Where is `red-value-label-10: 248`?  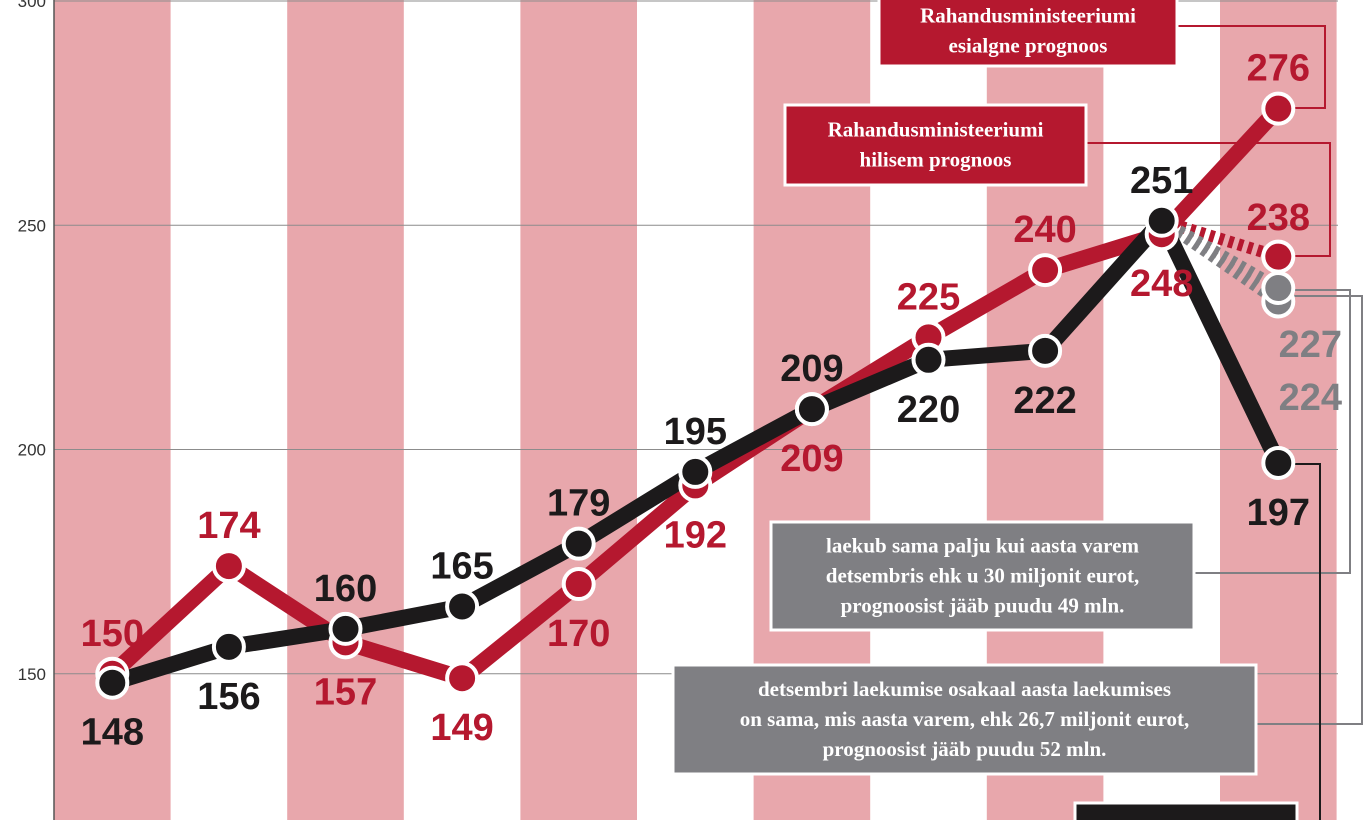 red-value-label-10: 248 is located at coordinates (1161, 284).